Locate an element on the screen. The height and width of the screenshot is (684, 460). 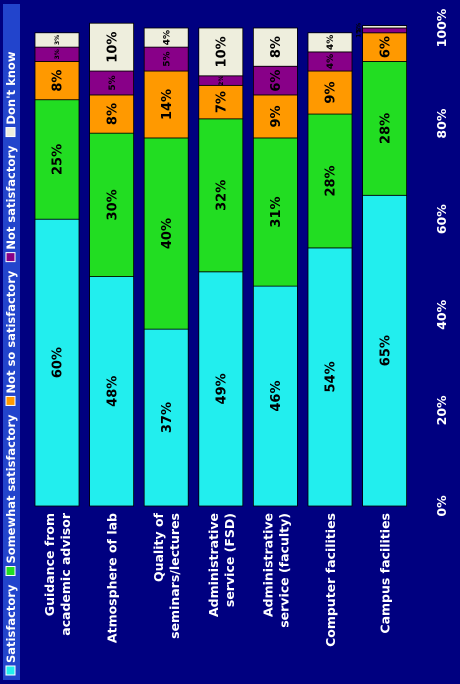
data-label-administrative-service-faculty-satisfactory: 46% is located at coordinates (276, 395).